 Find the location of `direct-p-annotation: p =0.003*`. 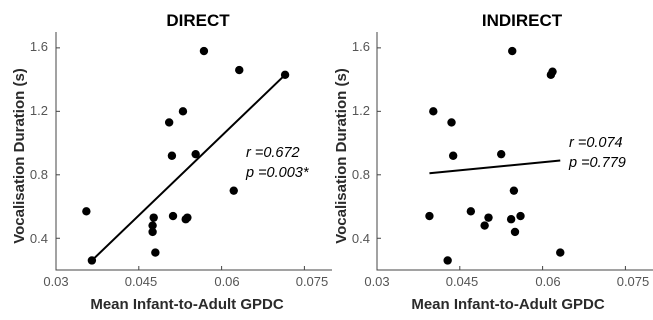

direct-p-annotation: p =0.003* is located at coordinates (277, 173).